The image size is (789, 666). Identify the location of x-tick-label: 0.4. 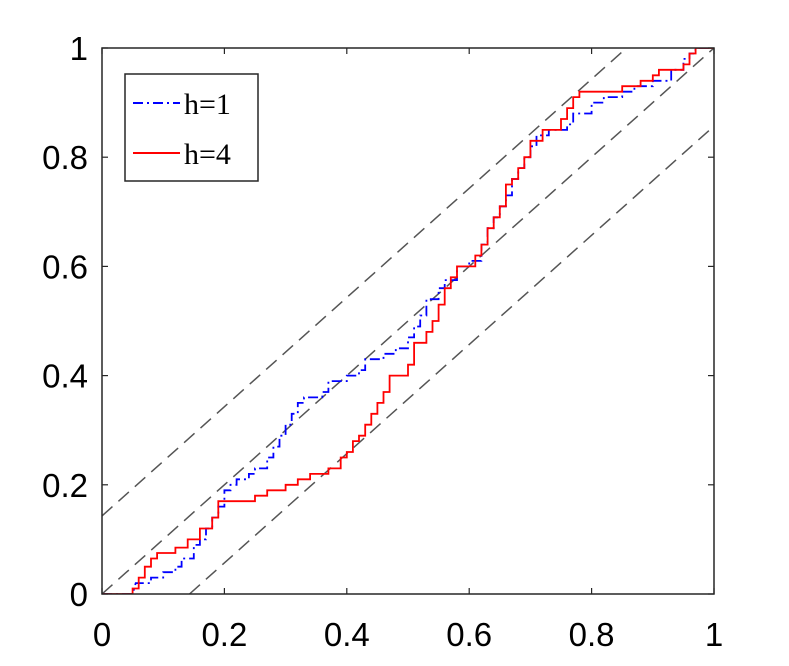
(347, 634).